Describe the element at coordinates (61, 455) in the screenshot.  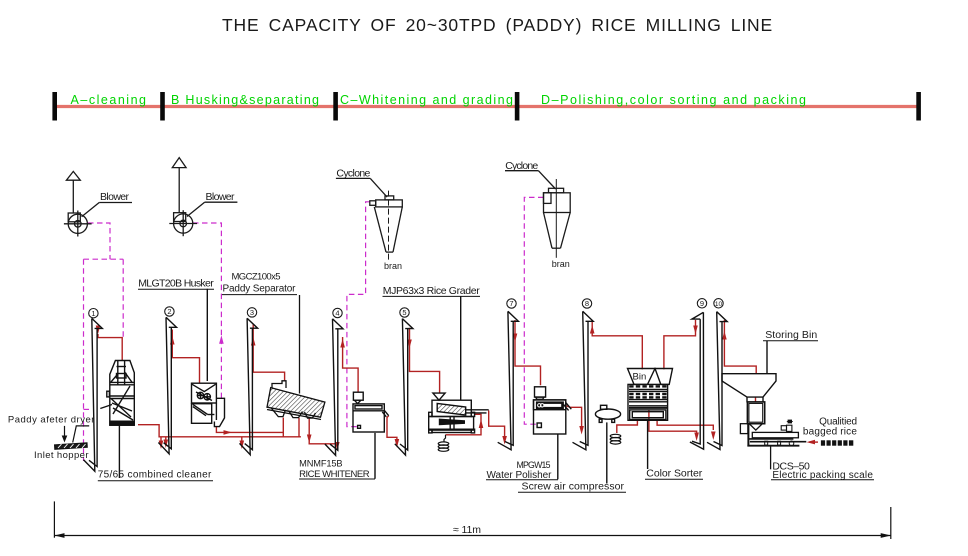
I see `svg-text: Inlet hopper` at that location.